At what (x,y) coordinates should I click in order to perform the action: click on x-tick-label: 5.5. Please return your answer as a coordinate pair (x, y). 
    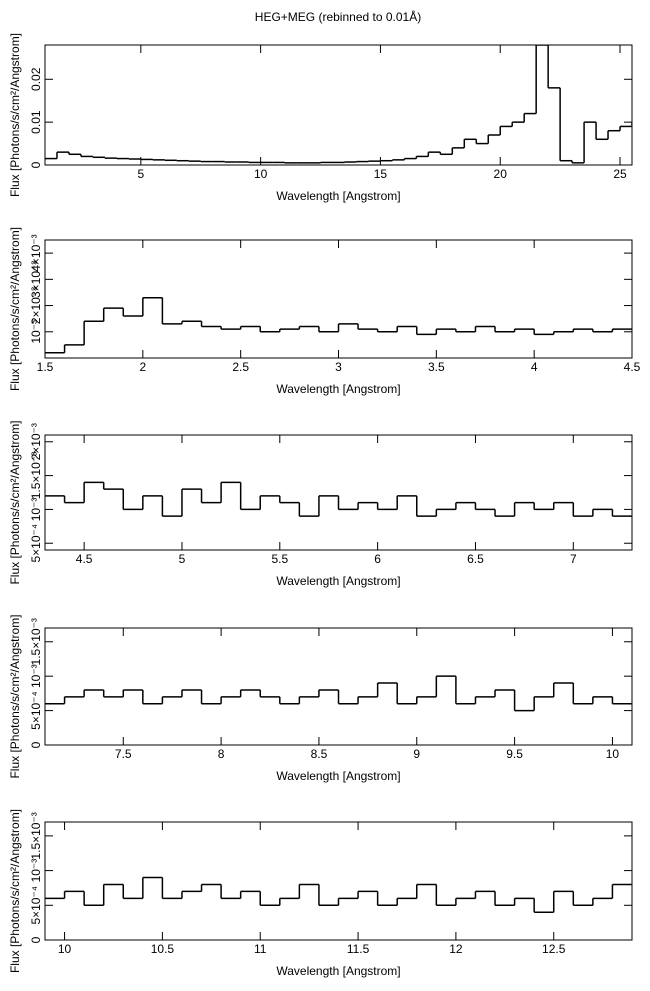
    Looking at the image, I should click on (279, 559).